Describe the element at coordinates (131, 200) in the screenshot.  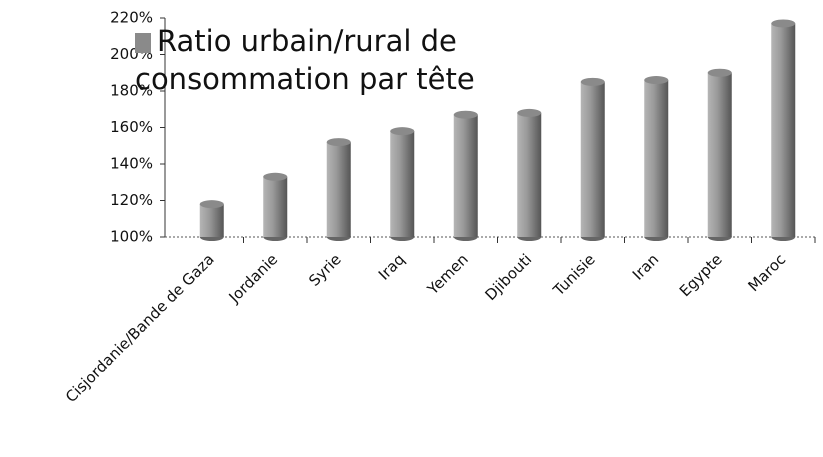
I see `y-tick-label: 120%` at that location.